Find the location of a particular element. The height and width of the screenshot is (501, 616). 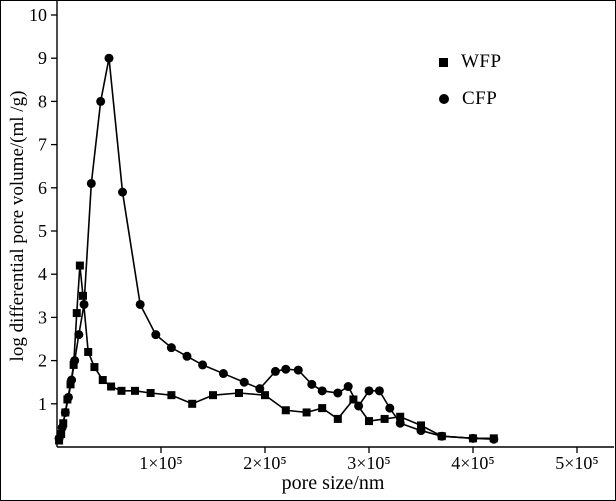

x-tick-label: 4×10⁵ is located at coordinates (472, 463).